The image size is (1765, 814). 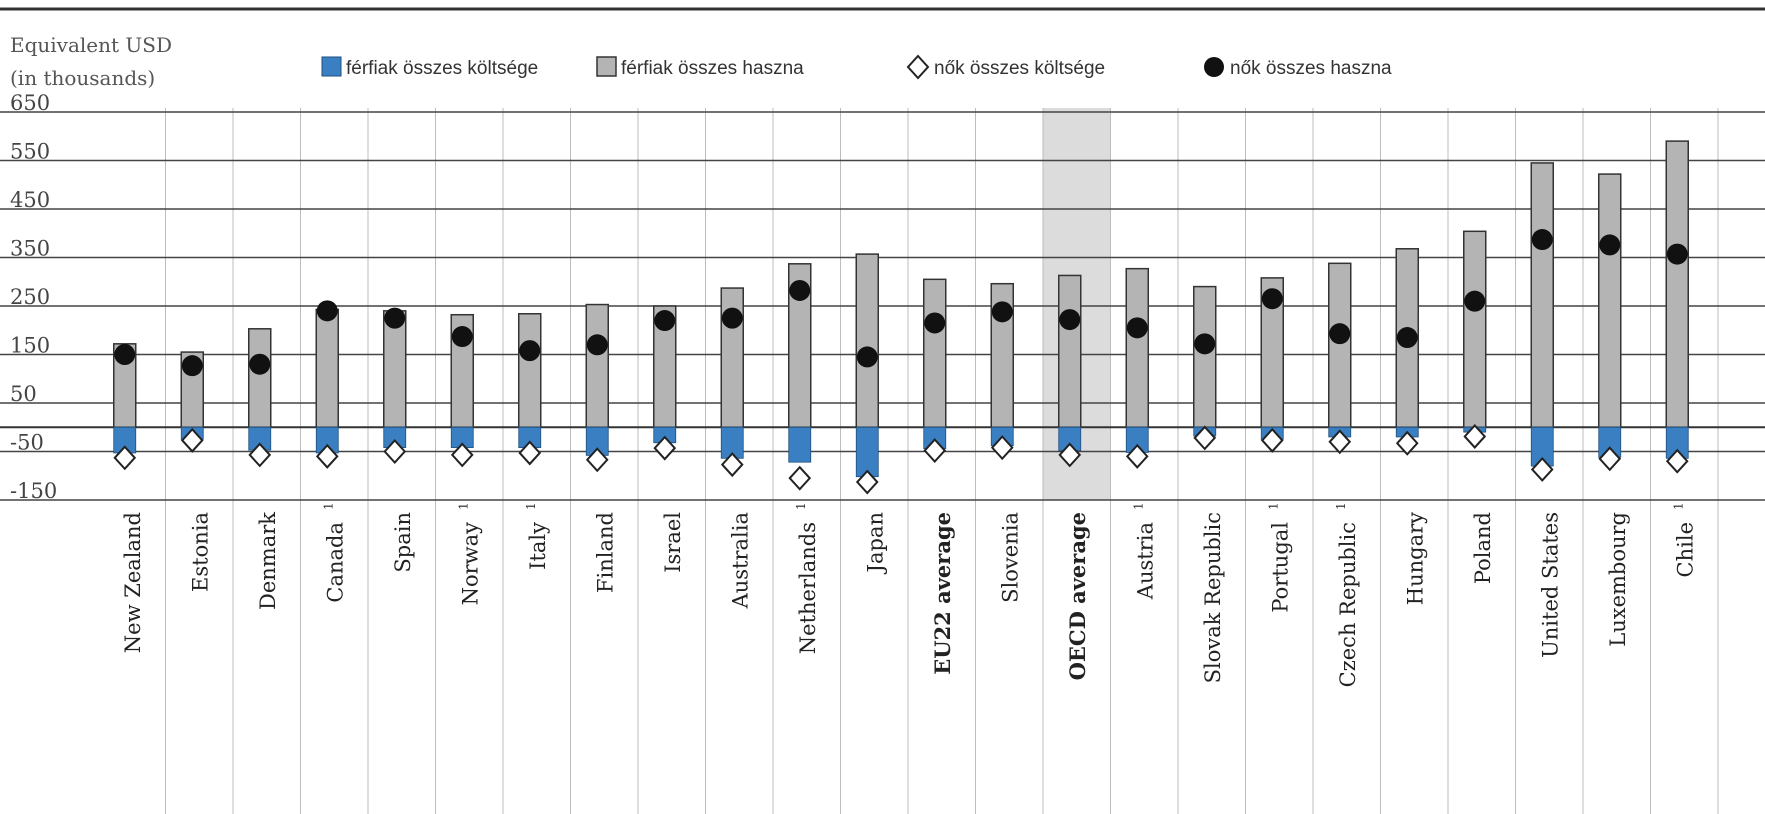 What do you see at coordinates (200, 552) in the screenshot?
I see `x-tick-label: Estonia` at bounding box center [200, 552].